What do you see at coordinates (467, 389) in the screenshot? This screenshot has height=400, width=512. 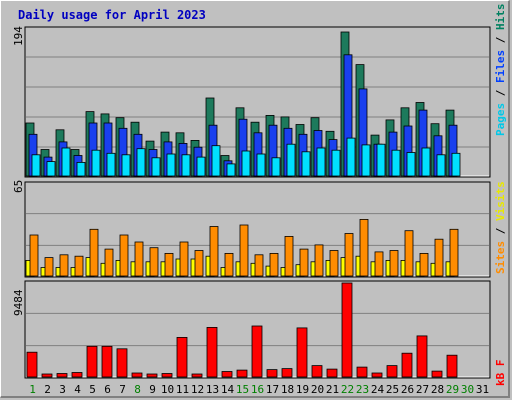 I see `x-tick-label-day-30: 30` at bounding box center [467, 389].